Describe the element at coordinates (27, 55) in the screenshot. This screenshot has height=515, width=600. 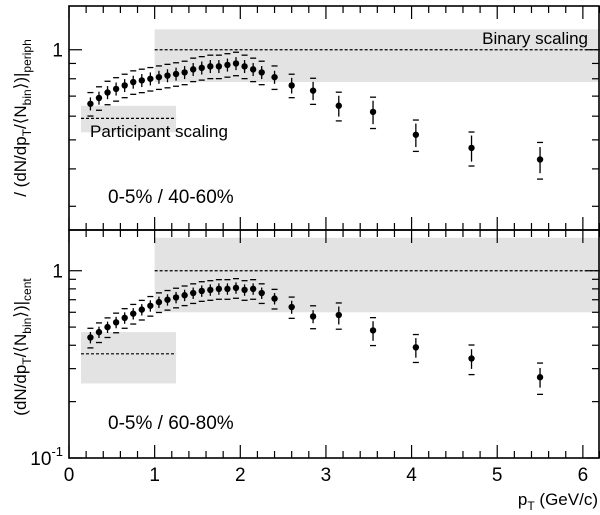
I see `y-axis-title-subscript: periph` at that location.